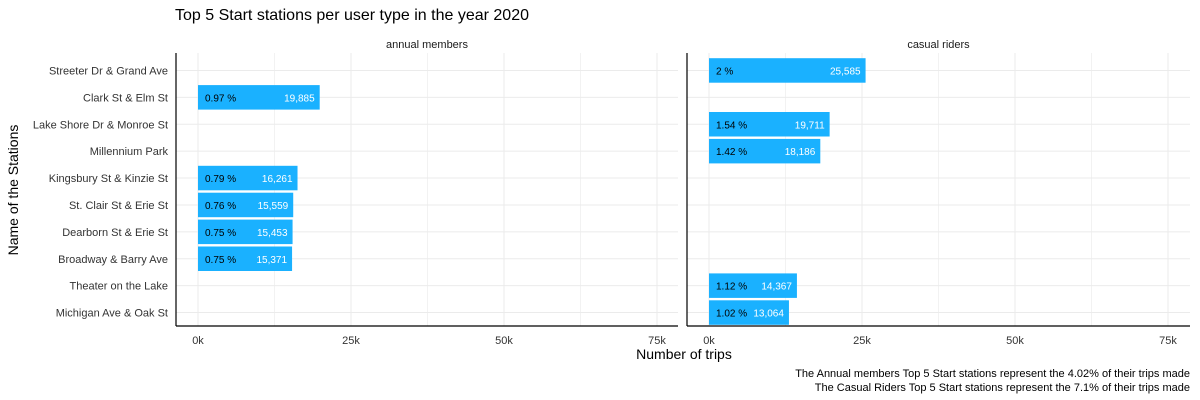 Image resolution: width=1200 pixels, height=400 pixels. Describe the element at coordinates (273, 206) in the screenshot. I see `bar-value-label: 15,559` at that location.